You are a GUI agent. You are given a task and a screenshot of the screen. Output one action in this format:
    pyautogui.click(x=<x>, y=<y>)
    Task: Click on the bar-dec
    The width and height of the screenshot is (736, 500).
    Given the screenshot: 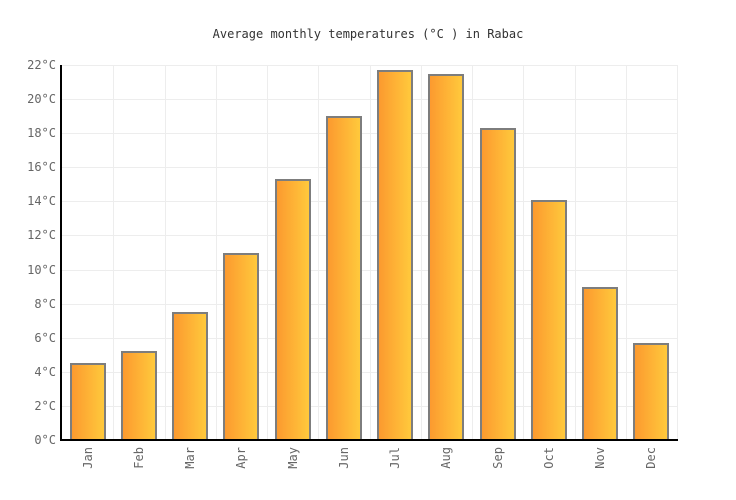 What is the action you would take?
    pyautogui.click(x=651, y=391)
    